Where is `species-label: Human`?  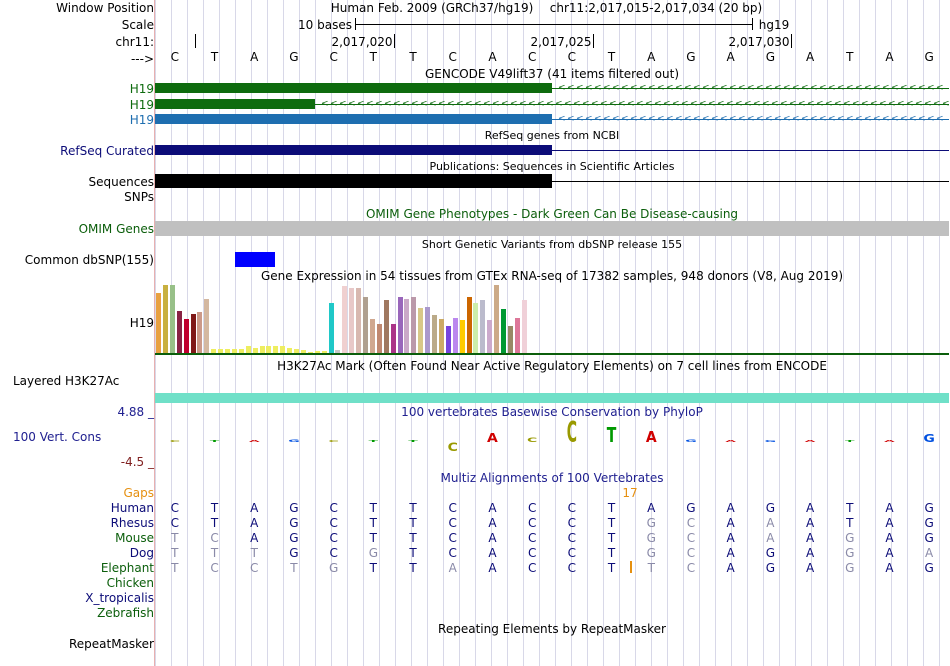
species-label: Human is located at coordinates (132, 508).